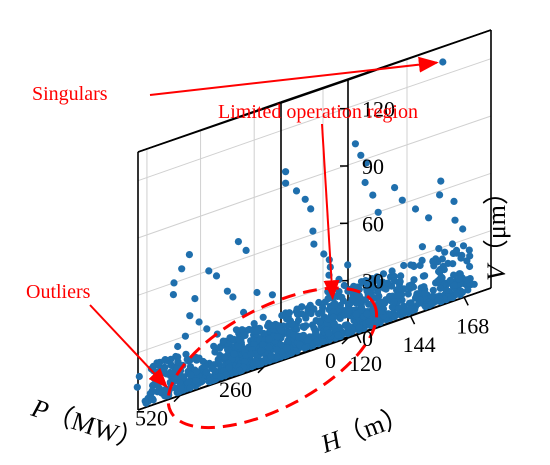  Describe the element at coordinates (373, 223) in the screenshot. I see `z-tick-label: 60` at that location.